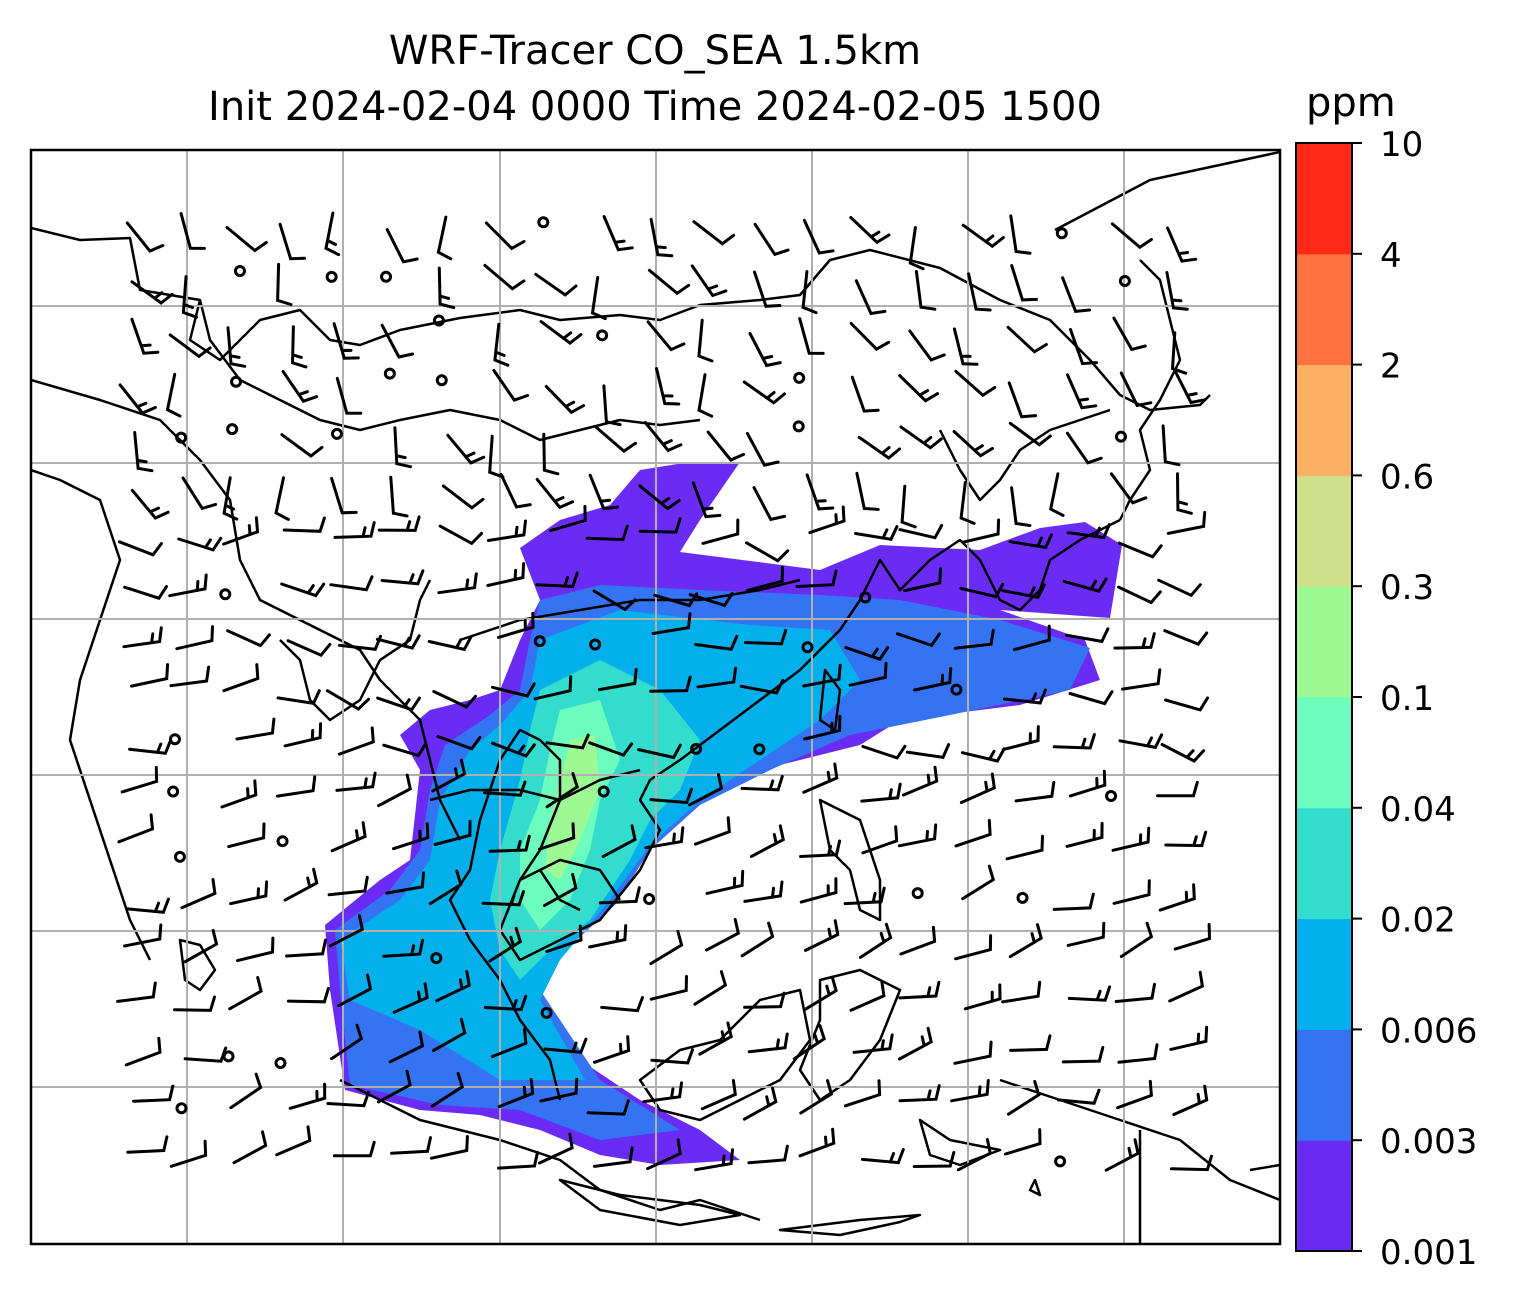 The image size is (1528, 1306). What do you see at coordinates (1428, 1142) in the screenshot?
I see `colorbar-tick-label: 0.003` at bounding box center [1428, 1142].